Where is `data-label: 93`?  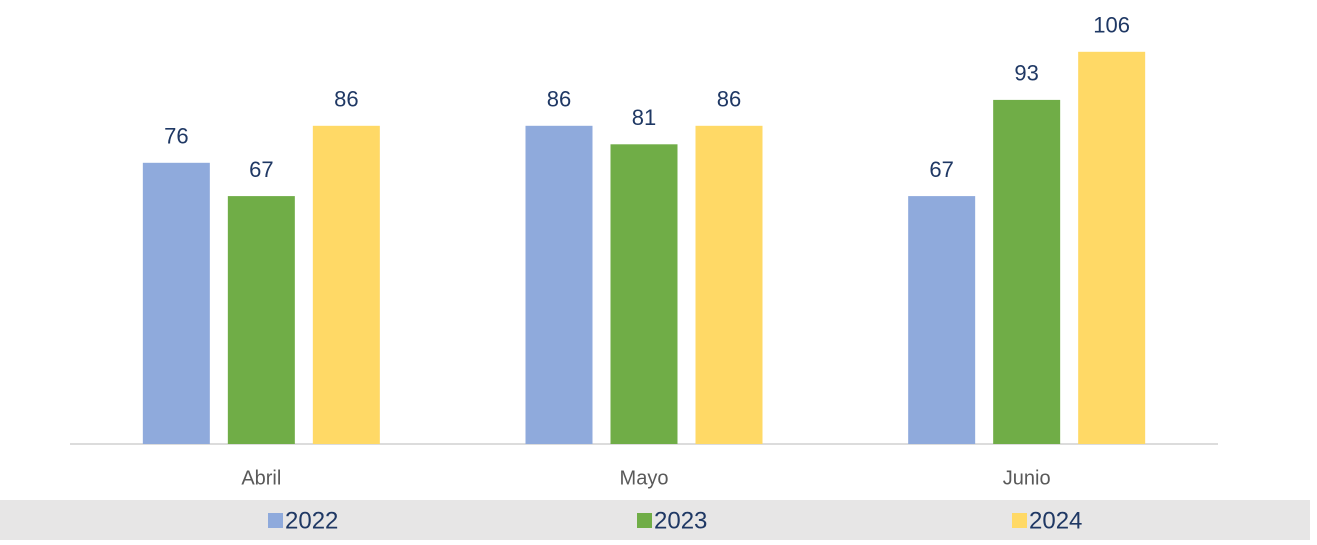
data-label: 93 is located at coordinates (1026, 73).